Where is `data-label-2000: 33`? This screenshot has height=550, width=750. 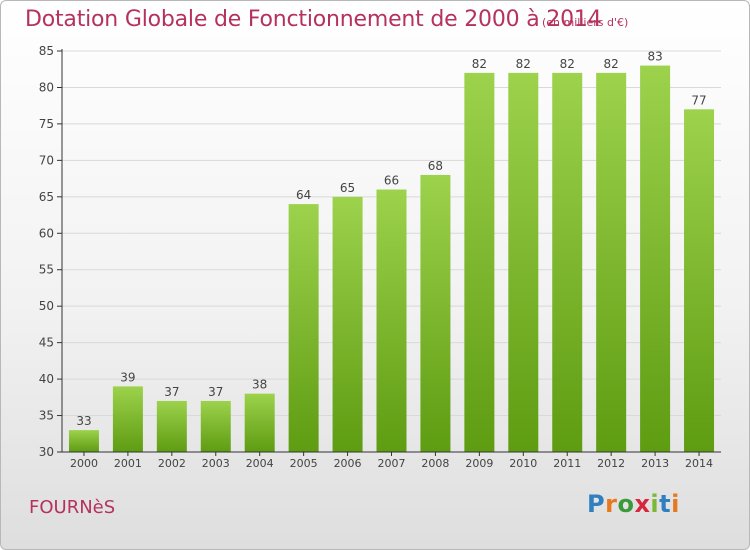
data-label-2000: 33 is located at coordinates (83, 421).